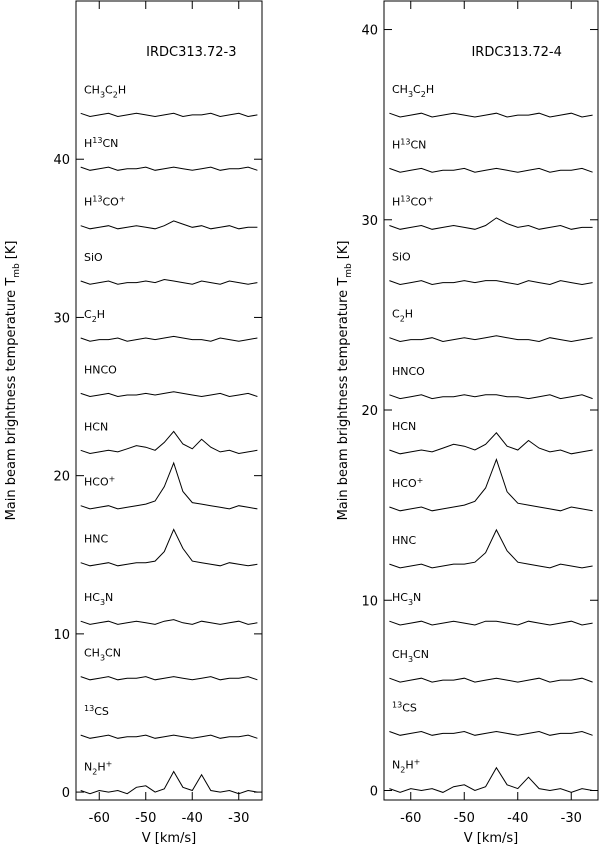 The image size is (600, 849). I want to click on y-tick-label: 0, so click(66, 793).